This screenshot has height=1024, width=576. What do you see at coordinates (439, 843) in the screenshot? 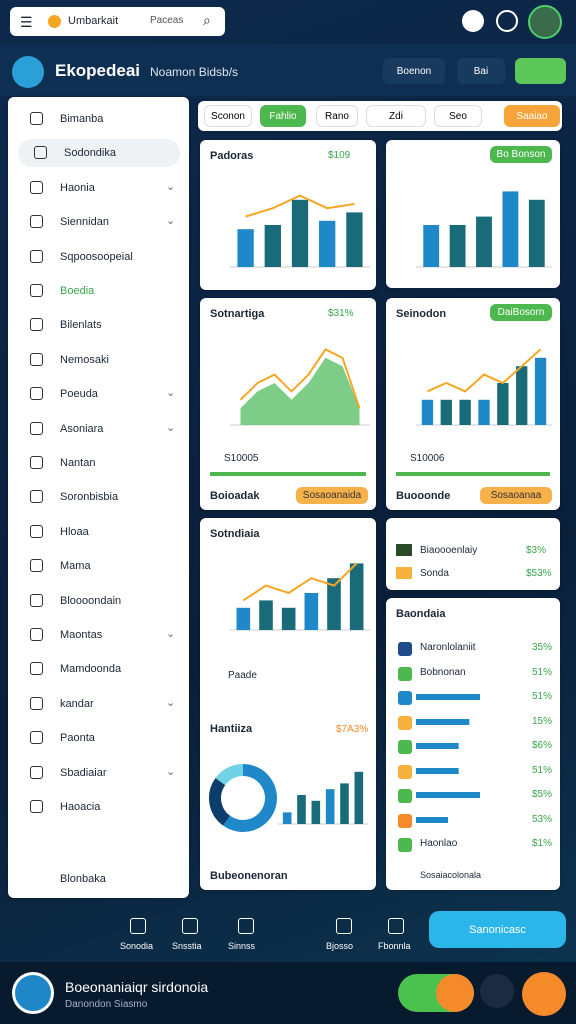
I see `row-label: Haonlao` at bounding box center [439, 843].